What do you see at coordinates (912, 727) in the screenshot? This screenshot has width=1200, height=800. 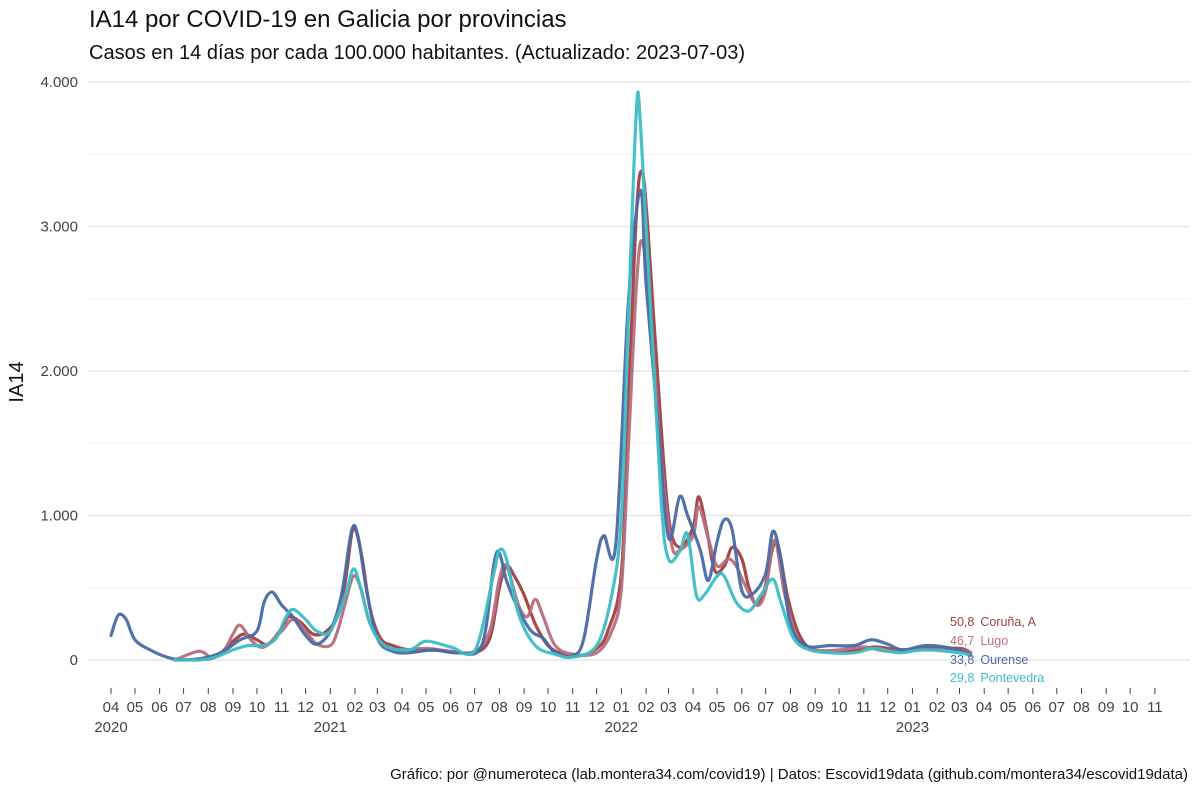 I see `x-year-label: 2023` at bounding box center [912, 727].